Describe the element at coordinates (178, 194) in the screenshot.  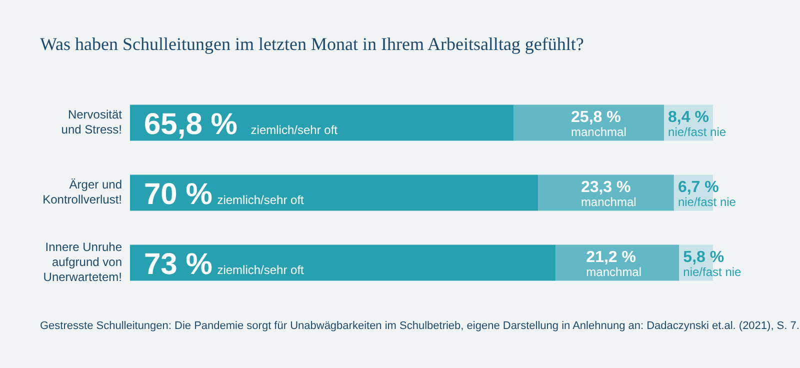
I see `data-label: 70 %` at that location.